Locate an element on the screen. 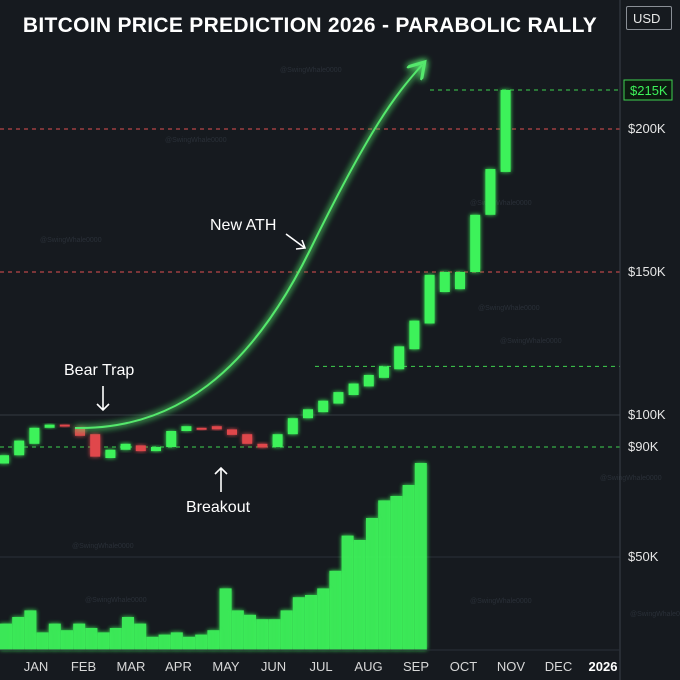 The image size is (680, 680). month-tick-label: AUG is located at coordinates (368, 666).